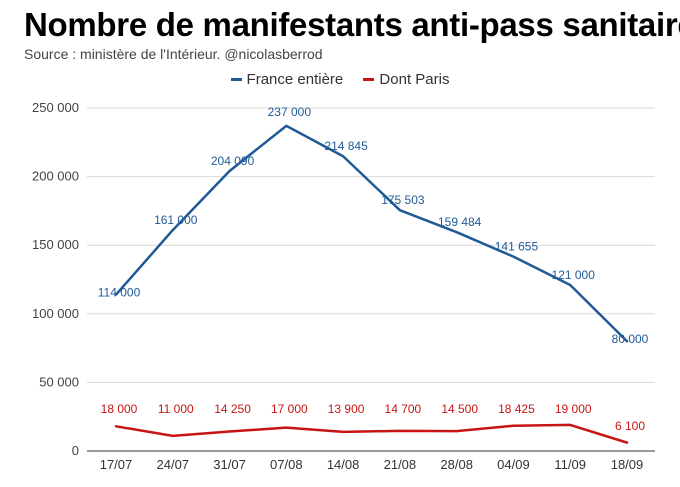  Describe the element at coordinates (570, 464) in the screenshot. I see `x-tick-label: 11/09` at that location.